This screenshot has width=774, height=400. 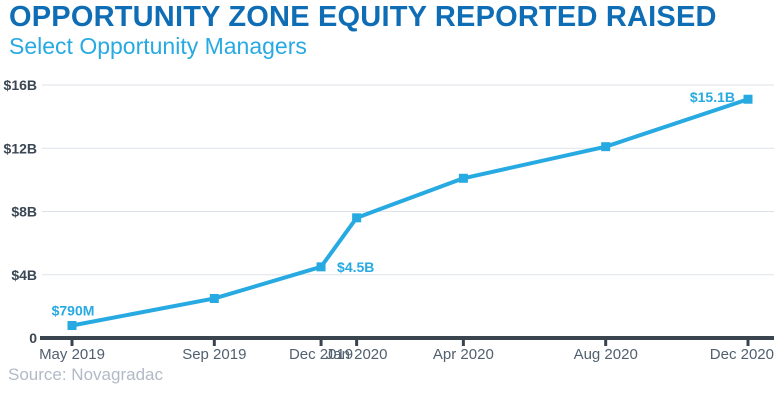 I want to click on x-axis-tick-label: Dec 2020, so click(x=742, y=354).